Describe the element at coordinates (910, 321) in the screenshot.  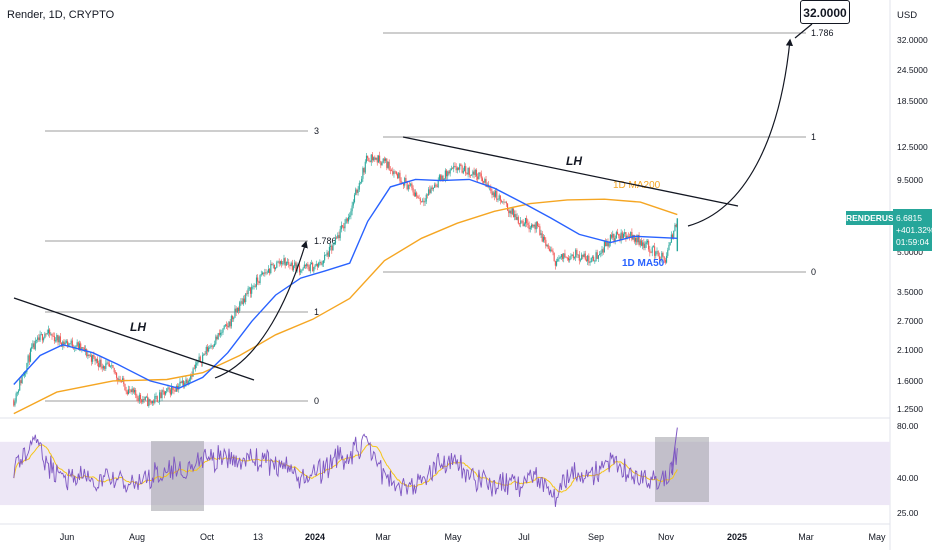
I see `price-tick-label: 2.7000` at that location.